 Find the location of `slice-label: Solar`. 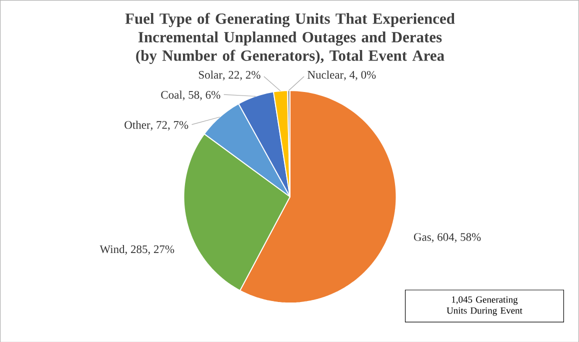

slice-label: Solar is located at coordinates (210, 74).